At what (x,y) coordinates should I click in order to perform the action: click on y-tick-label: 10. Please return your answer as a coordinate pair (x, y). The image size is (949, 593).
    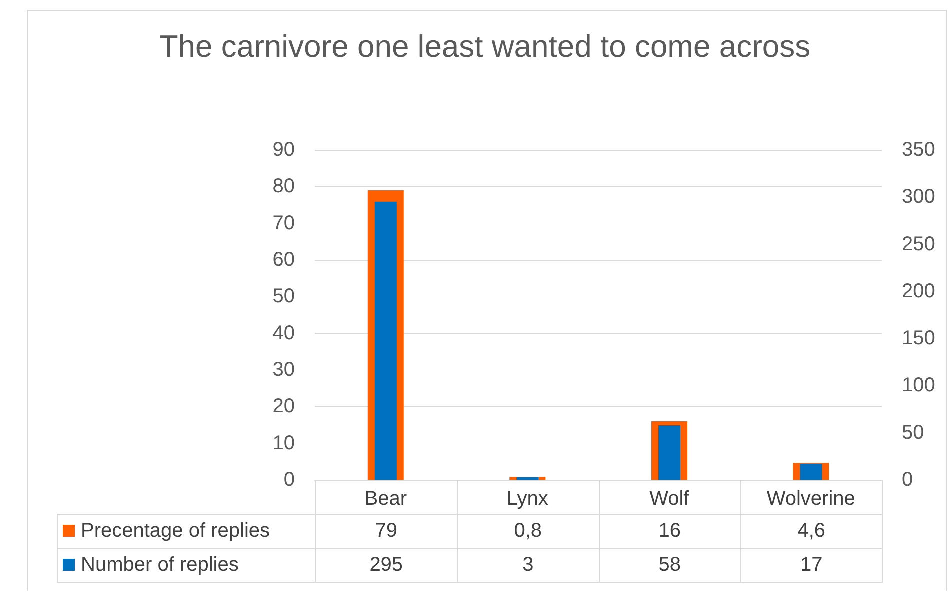
    Looking at the image, I should click on (283, 443).